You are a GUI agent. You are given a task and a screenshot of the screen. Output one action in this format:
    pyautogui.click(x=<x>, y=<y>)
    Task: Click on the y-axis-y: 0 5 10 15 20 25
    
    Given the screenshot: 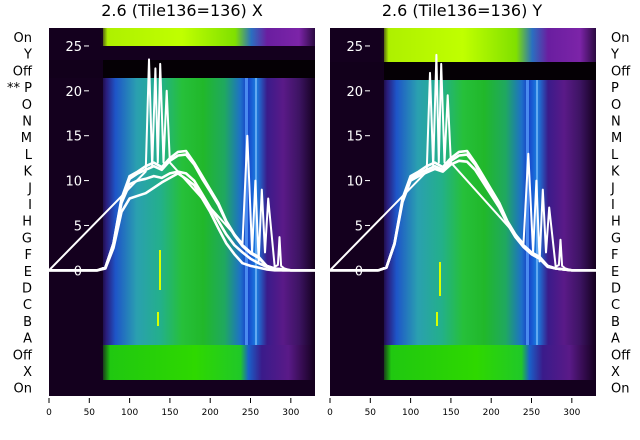 What is the action you would take?
    pyautogui.click(x=358, y=159)
    